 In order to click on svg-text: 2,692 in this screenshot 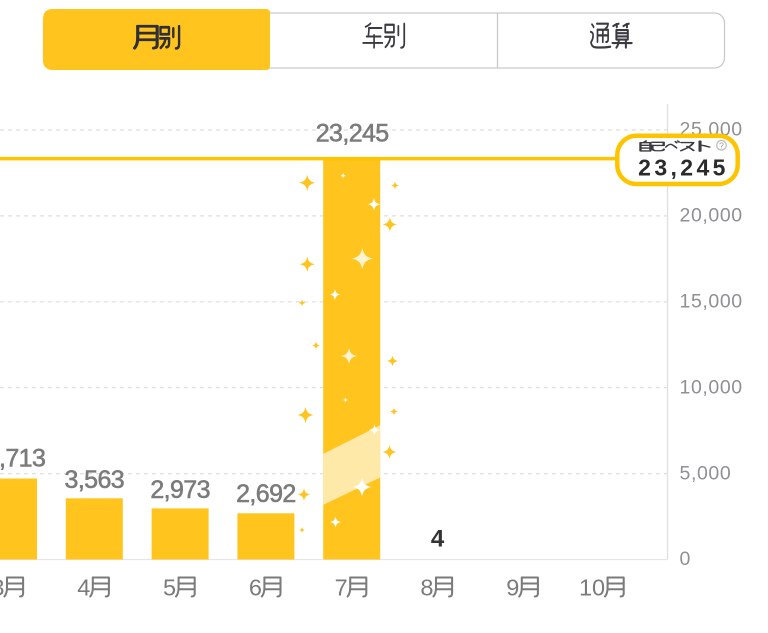, I will do `click(266, 494)`.